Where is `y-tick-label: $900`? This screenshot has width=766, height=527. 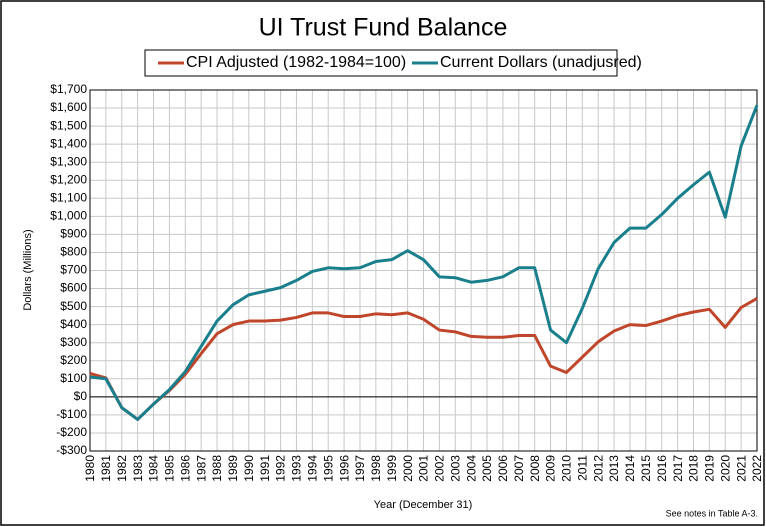 y-tick-label: $900 is located at coordinates (73, 234).